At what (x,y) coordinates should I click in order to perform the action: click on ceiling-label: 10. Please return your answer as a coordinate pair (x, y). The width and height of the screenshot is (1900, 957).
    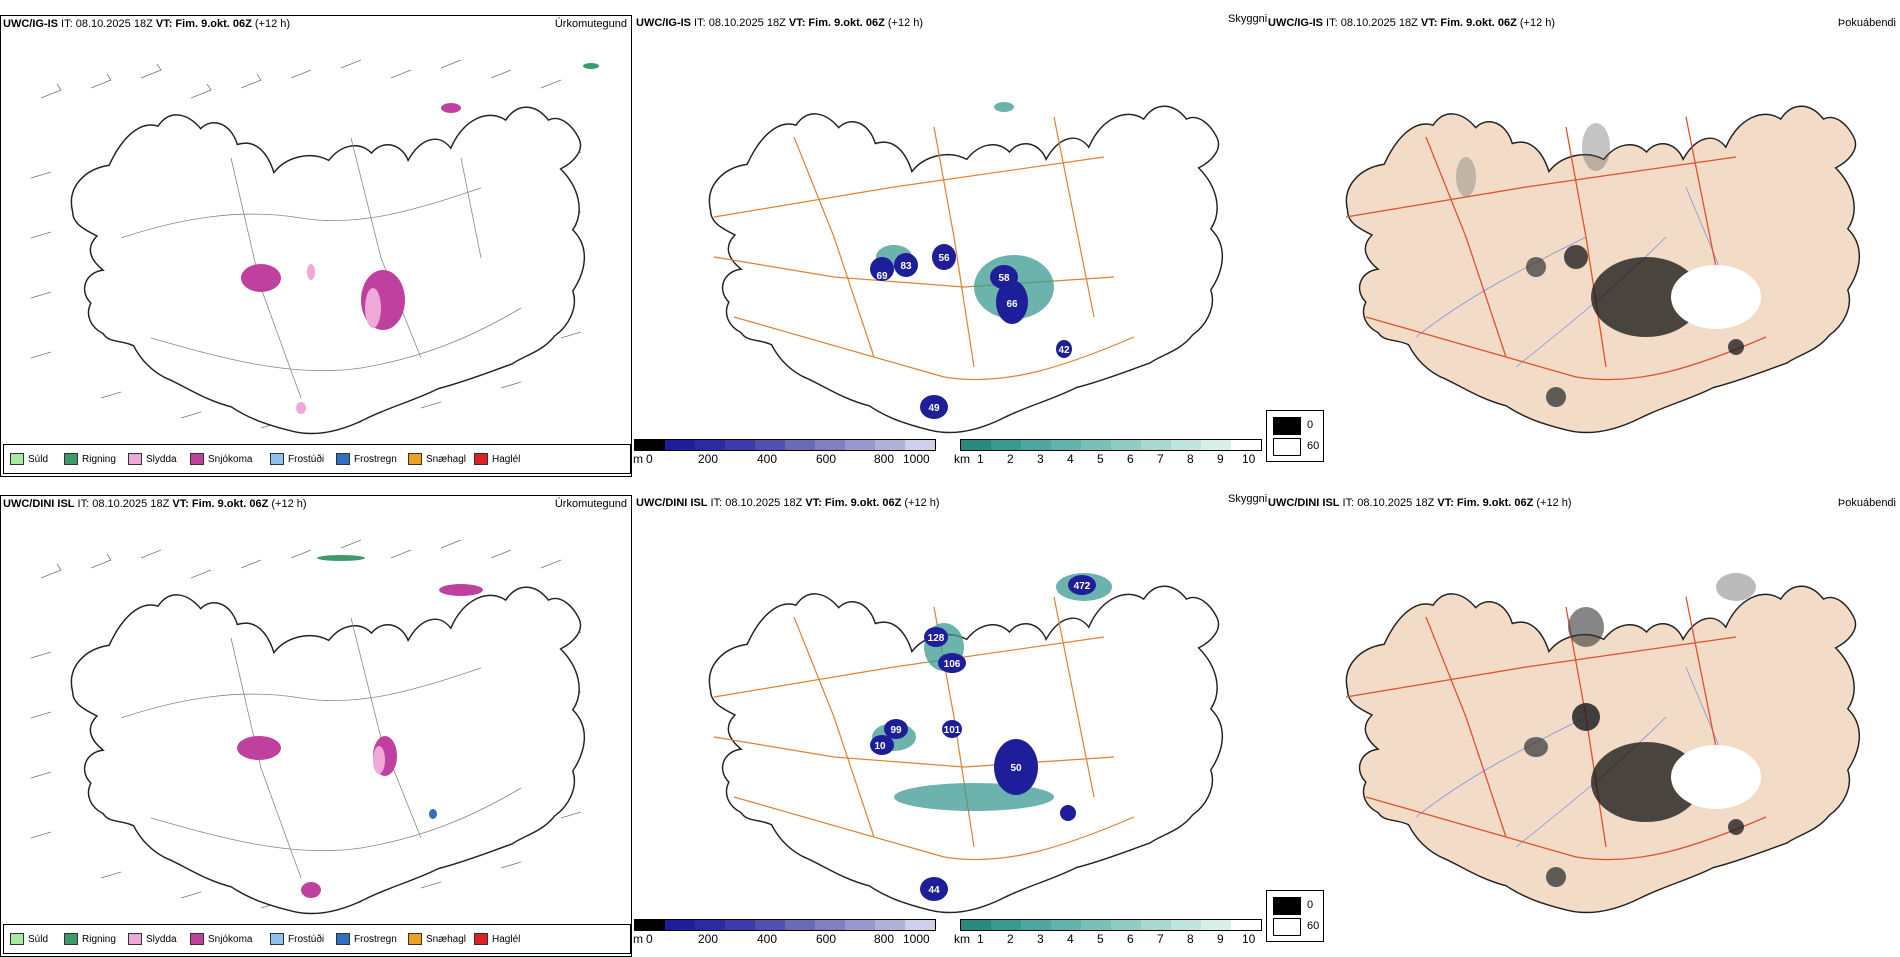
    Looking at the image, I should click on (880, 746).